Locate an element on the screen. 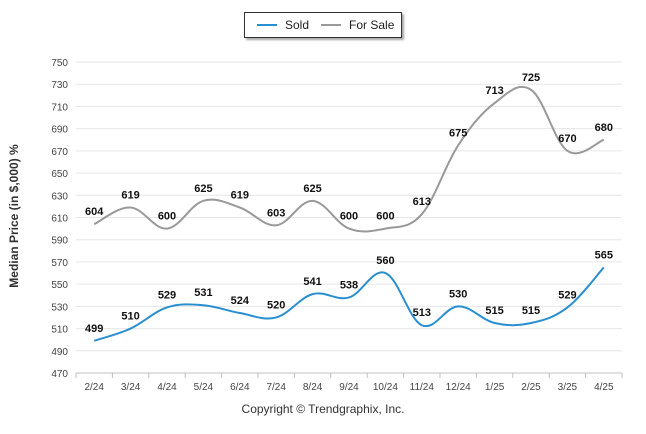 This screenshot has width=646, height=434. data-label-sold: 520 is located at coordinates (276, 305).